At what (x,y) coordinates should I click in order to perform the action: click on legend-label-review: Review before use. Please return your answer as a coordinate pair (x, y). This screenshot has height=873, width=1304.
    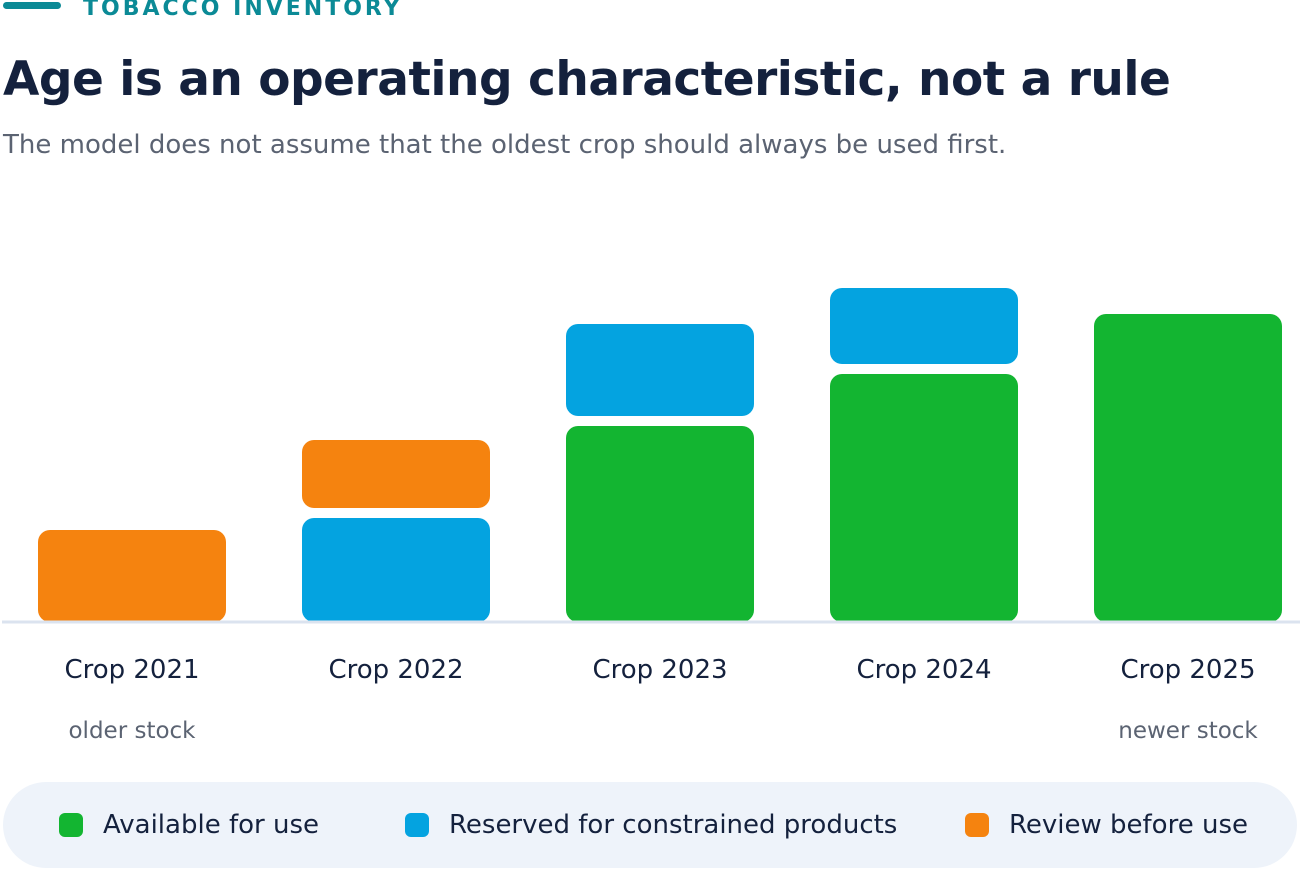
    Looking at the image, I should click on (1128, 825).